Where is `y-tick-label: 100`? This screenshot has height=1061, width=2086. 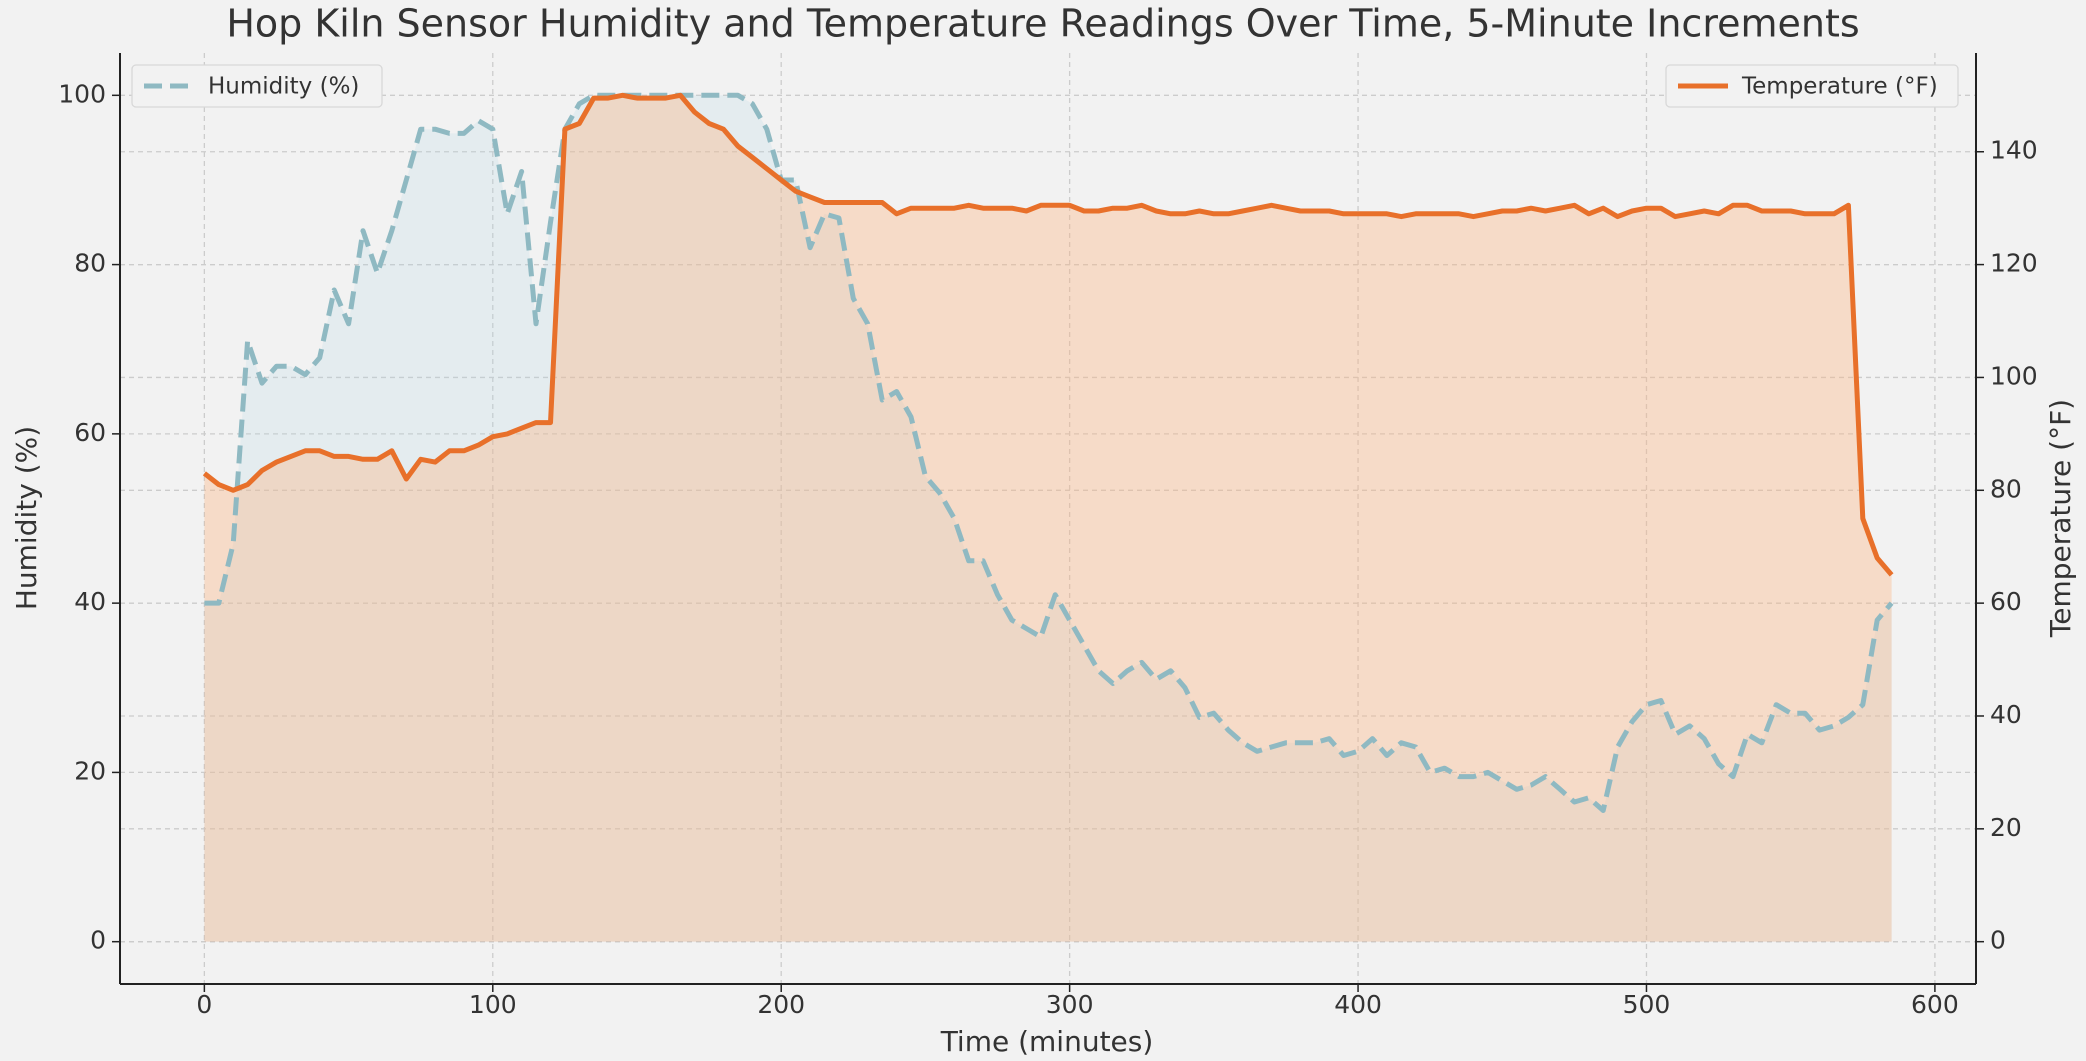 y-tick-label: 100 is located at coordinates (82, 93).